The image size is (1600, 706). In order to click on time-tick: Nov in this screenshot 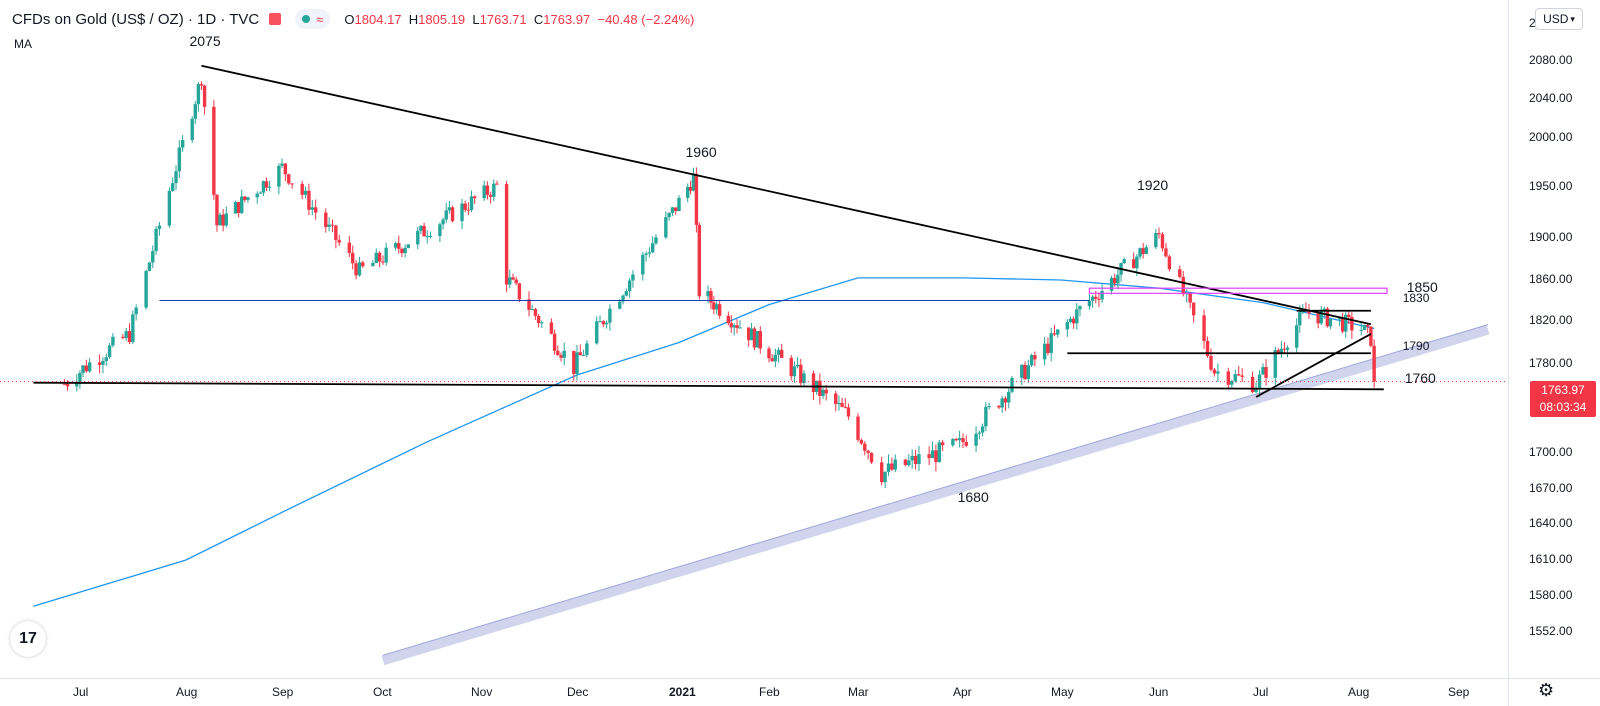, I will do `click(482, 692)`.